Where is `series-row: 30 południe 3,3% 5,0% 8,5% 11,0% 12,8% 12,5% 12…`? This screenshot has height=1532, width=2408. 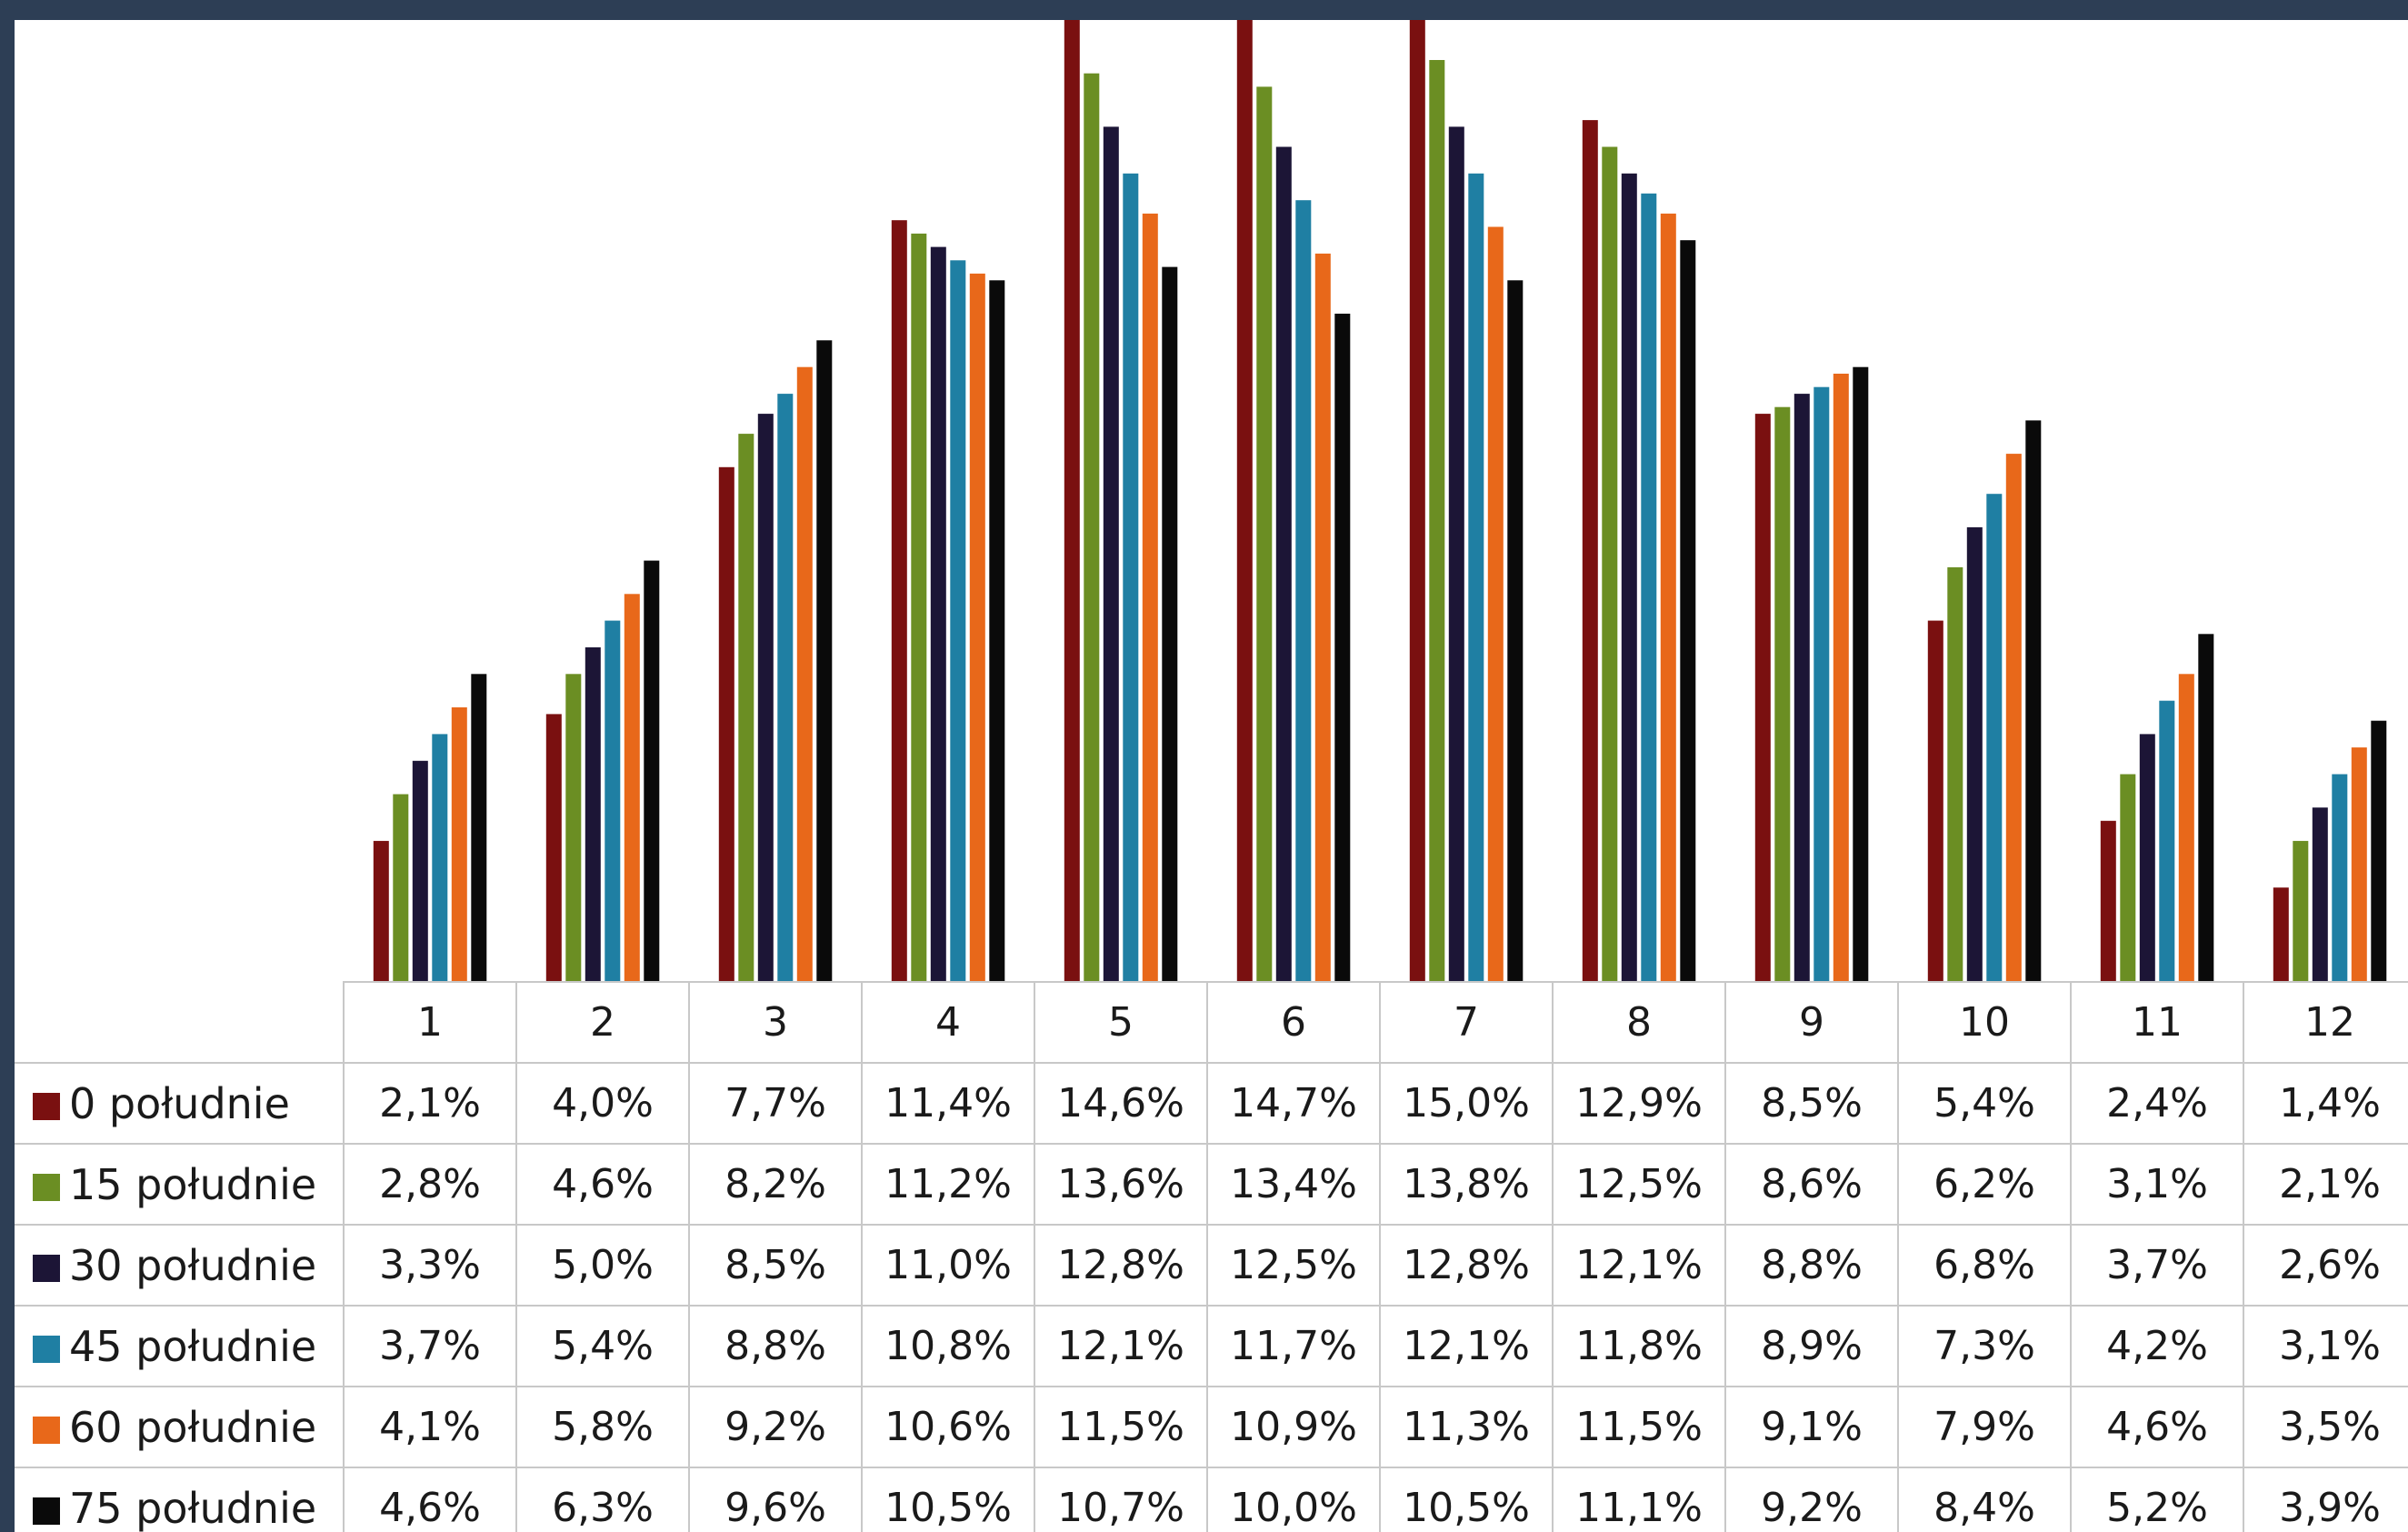 series-row: 30 południe 3,3% 5,0% 8,5% 11,0% 12,8% 12,5% 12… is located at coordinates (1211, 1265).